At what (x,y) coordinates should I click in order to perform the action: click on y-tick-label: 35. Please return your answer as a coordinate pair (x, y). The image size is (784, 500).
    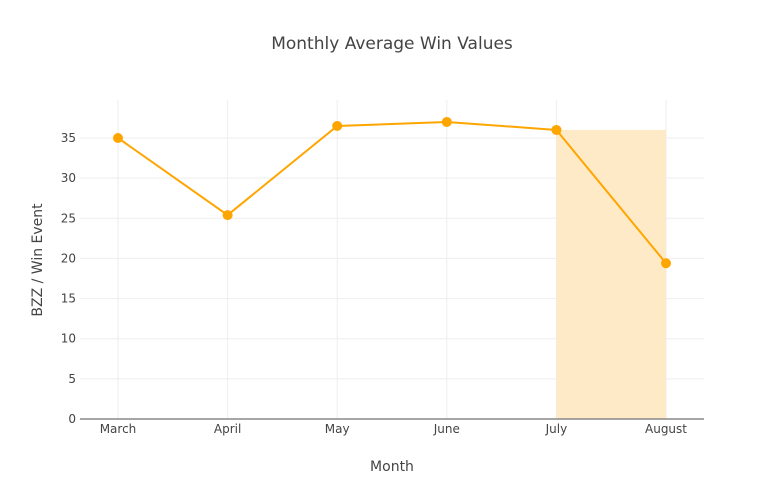
    Looking at the image, I should click on (68, 138).